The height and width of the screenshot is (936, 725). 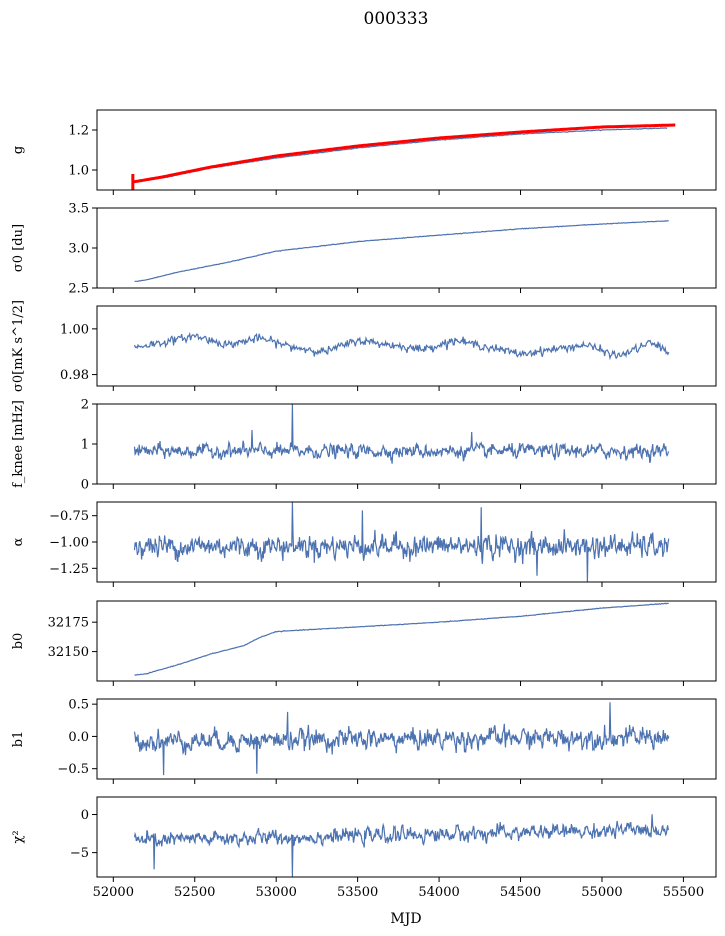 What do you see at coordinates (396, 19) in the screenshot?
I see `figure-title: 000333` at bounding box center [396, 19].